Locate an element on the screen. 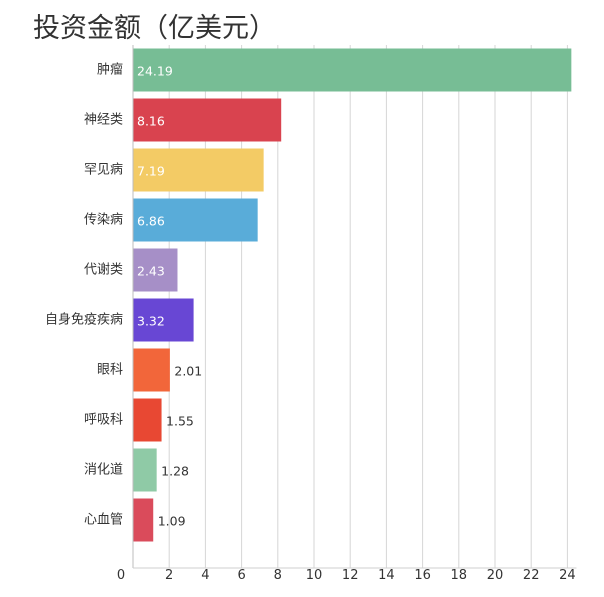 This screenshot has height=597, width=604. value-label: 7.19 is located at coordinates (151, 171).